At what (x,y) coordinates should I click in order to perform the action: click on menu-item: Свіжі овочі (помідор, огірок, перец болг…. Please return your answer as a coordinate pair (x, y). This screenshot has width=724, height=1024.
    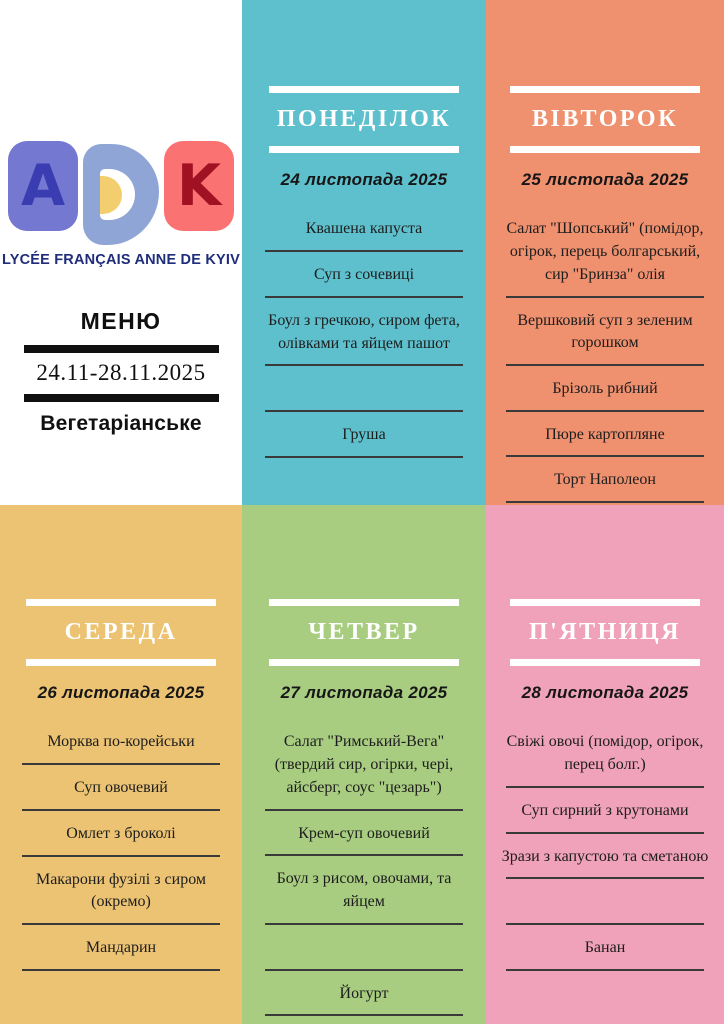
    Looking at the image, I should click on (605, 759).